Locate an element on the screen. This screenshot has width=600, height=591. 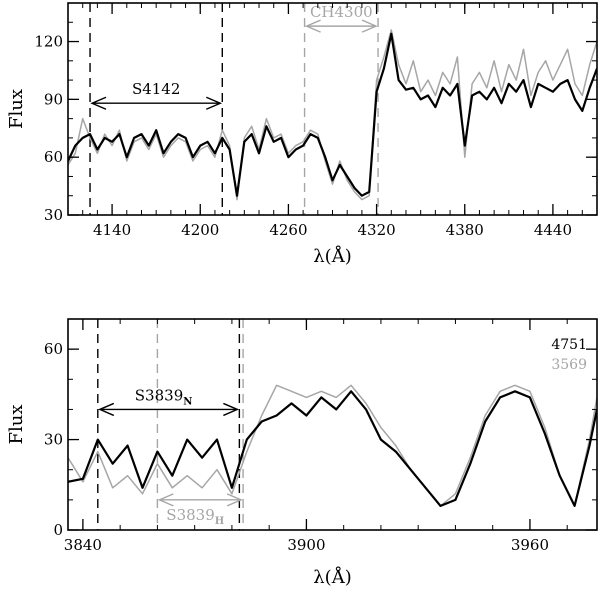
x-tick-label: 4380 is located at coordinates (465, 230).